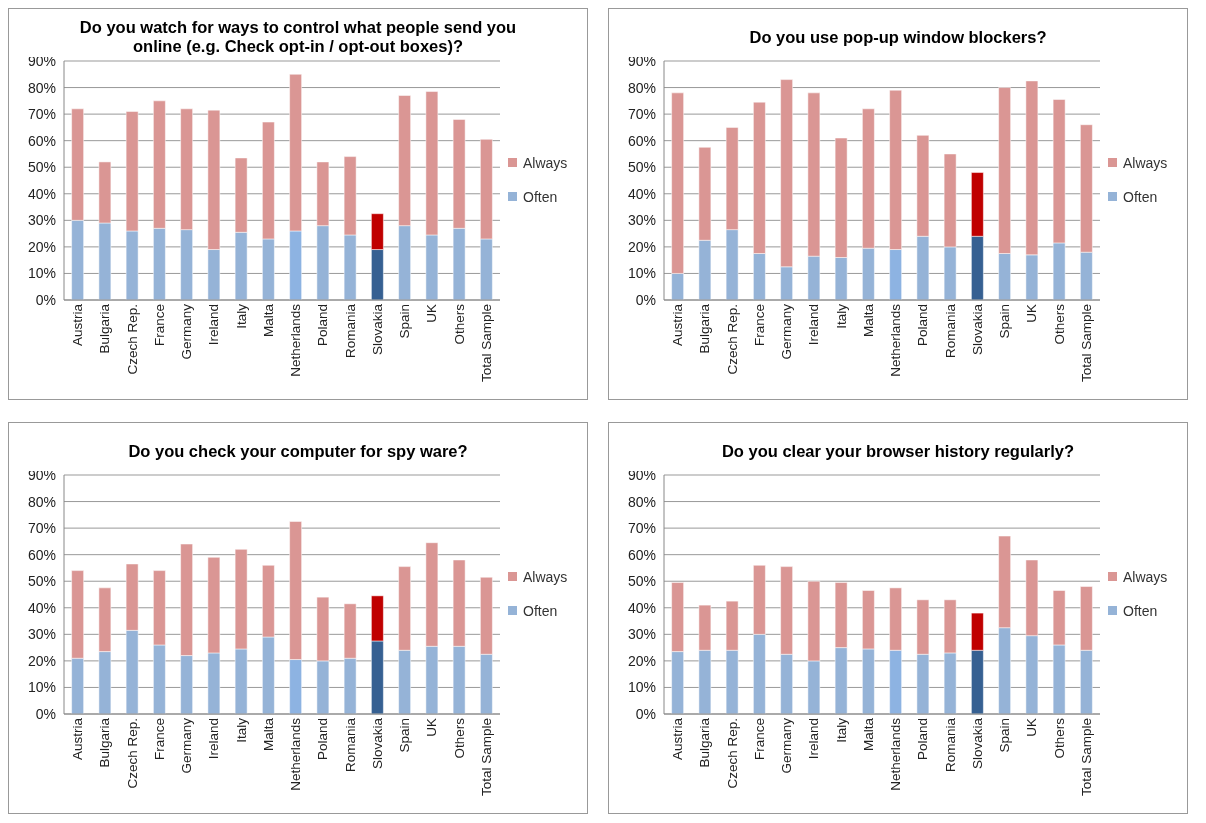 The height and width of the screenshot is (823, 1206). Describe the element at coordinates (896, 754) in the screenshot. I see `x-tick-label: Netherlands` at that location.